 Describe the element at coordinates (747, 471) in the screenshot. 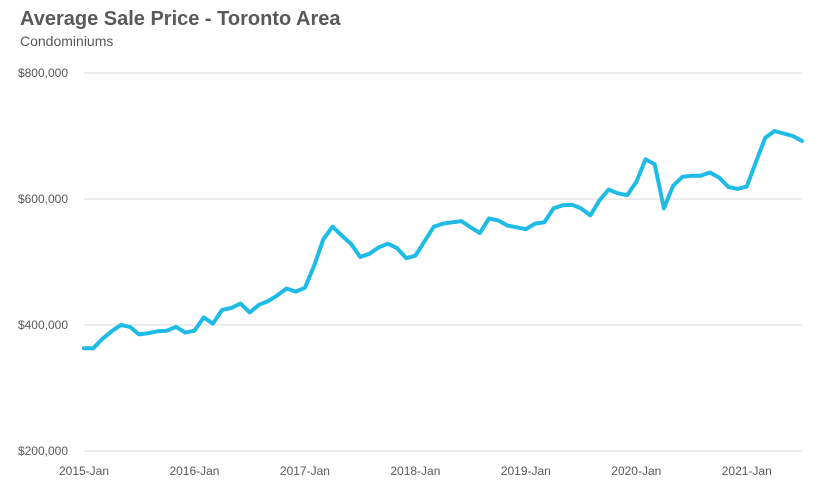

I see `x-tick-label: 2021-Jan` at that location.